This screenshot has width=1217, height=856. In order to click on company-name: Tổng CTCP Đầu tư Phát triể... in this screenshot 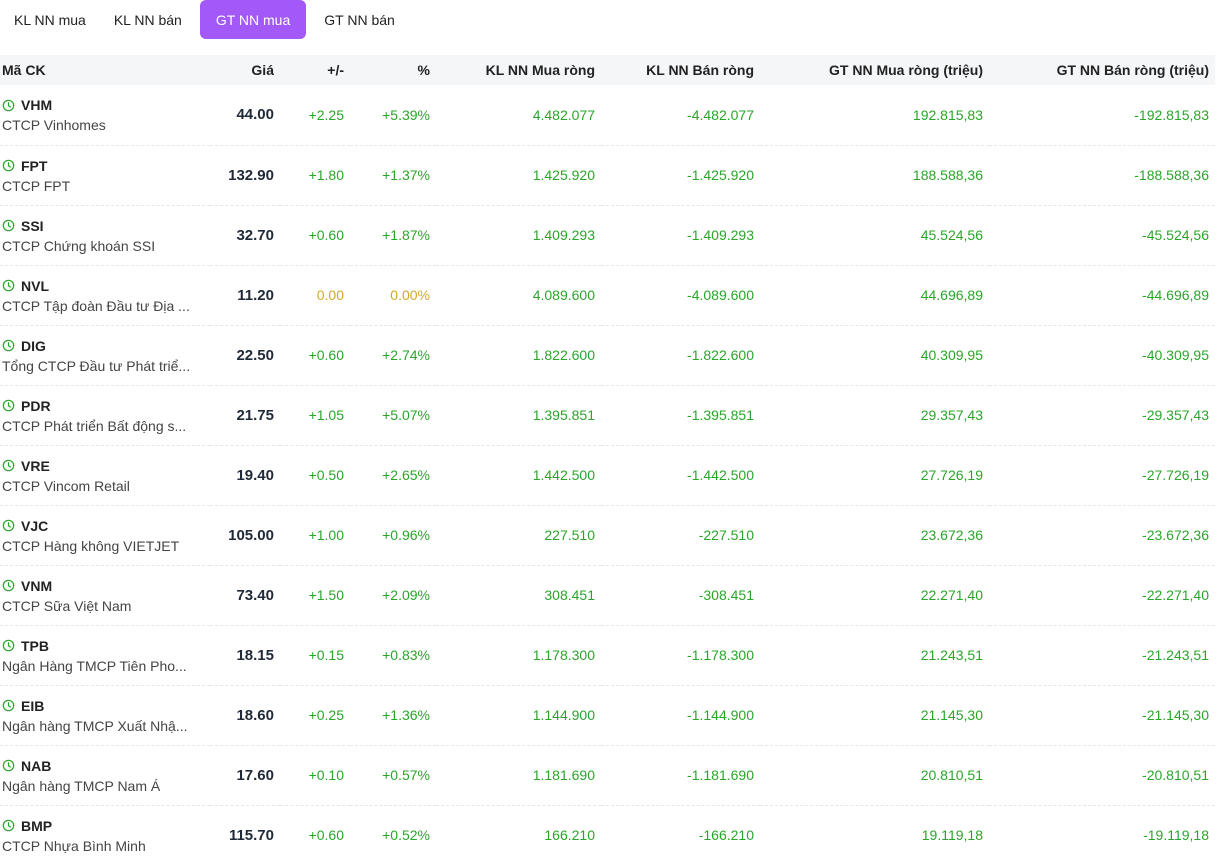, I will do `click(96, 365)`.